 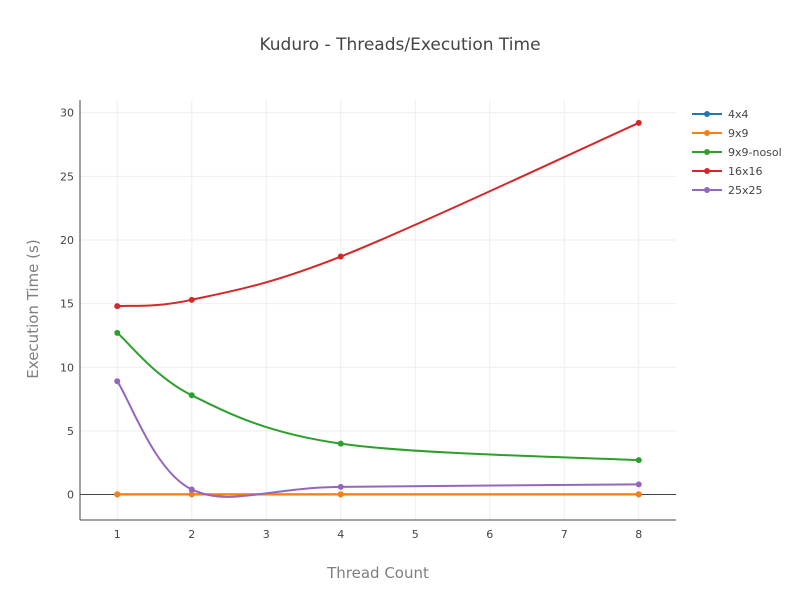 I want to click on x-axis-title: Thread Count, so click(x=377, y=573).